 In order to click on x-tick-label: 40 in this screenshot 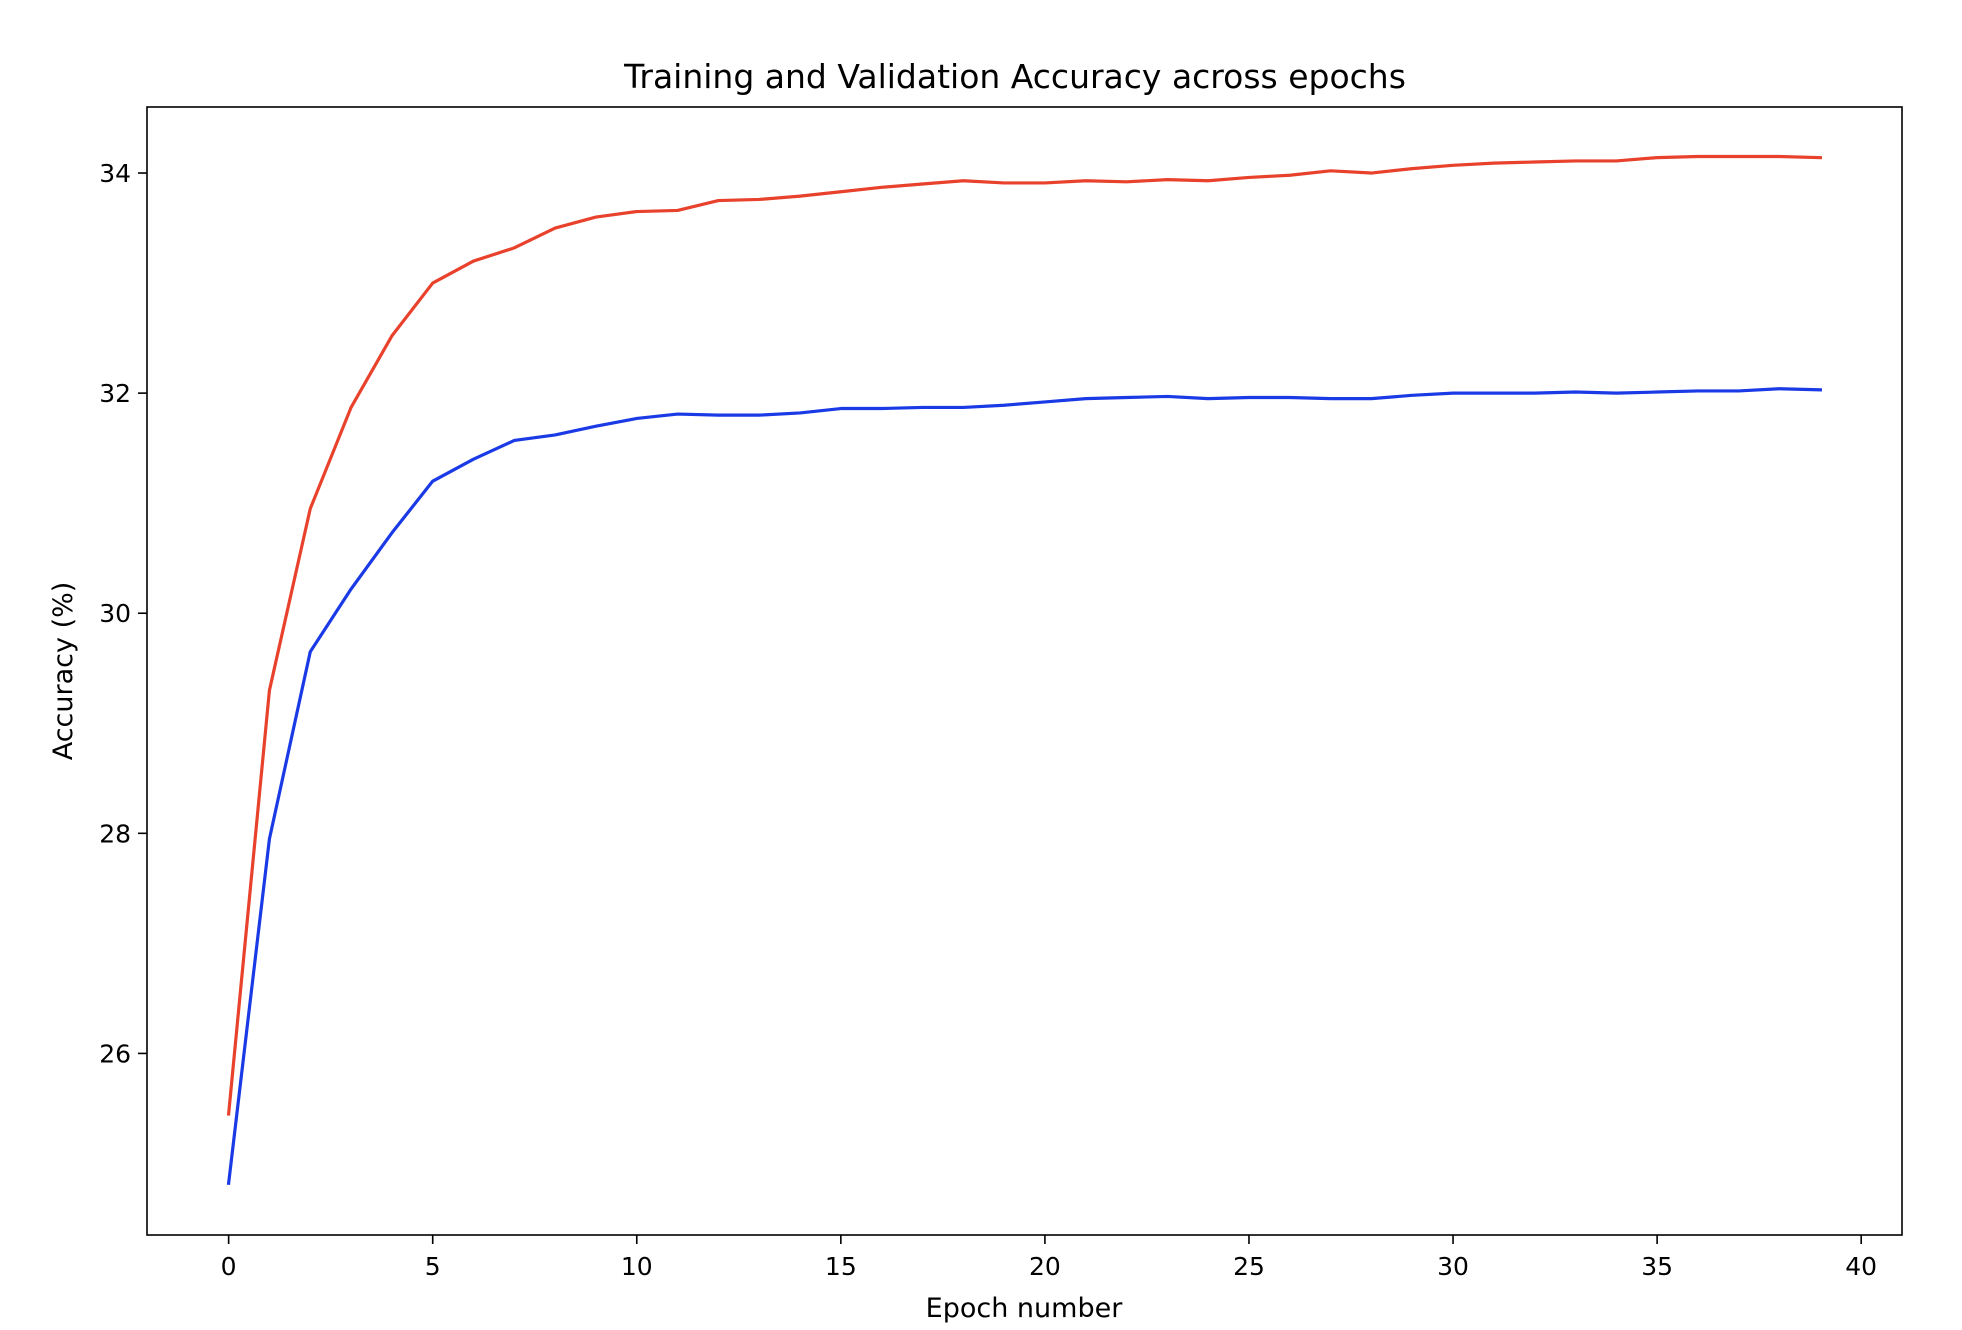, I will do `click(1861, 1266)`.